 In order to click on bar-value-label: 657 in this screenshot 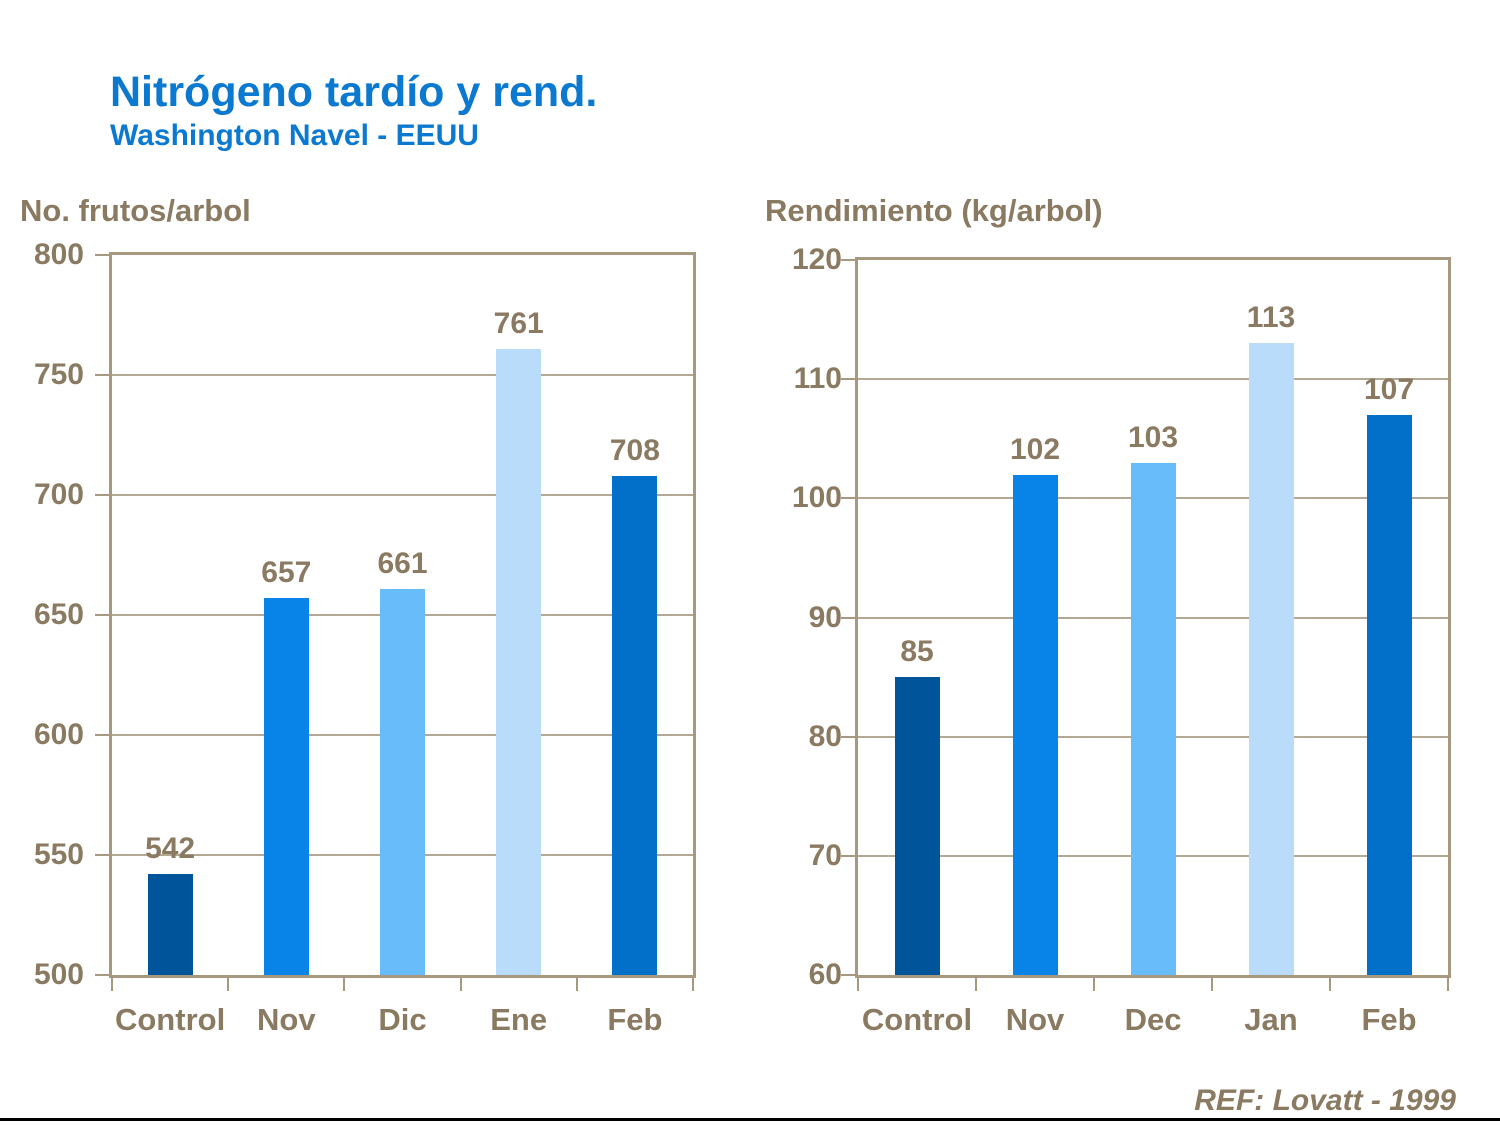, I will do `click(286, 573)`.